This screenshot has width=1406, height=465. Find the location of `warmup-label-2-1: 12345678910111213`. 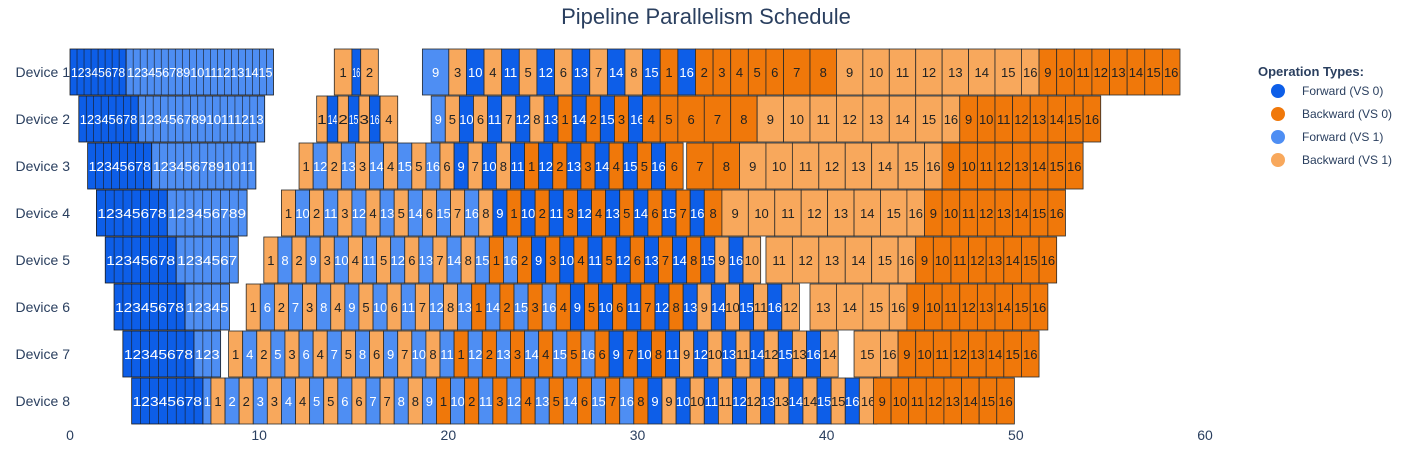

warmup-label-2-1: 12345678910111213 is located at coordinates (201, 119).